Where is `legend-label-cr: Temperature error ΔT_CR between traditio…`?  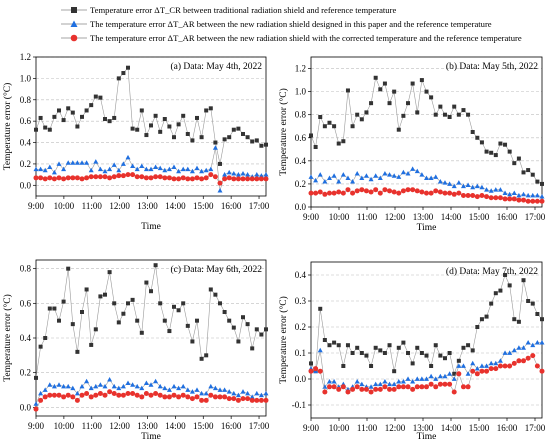 legend-label-cr: Temperature error ΔT_CR between traditio… is located at coordinates (243, 10).